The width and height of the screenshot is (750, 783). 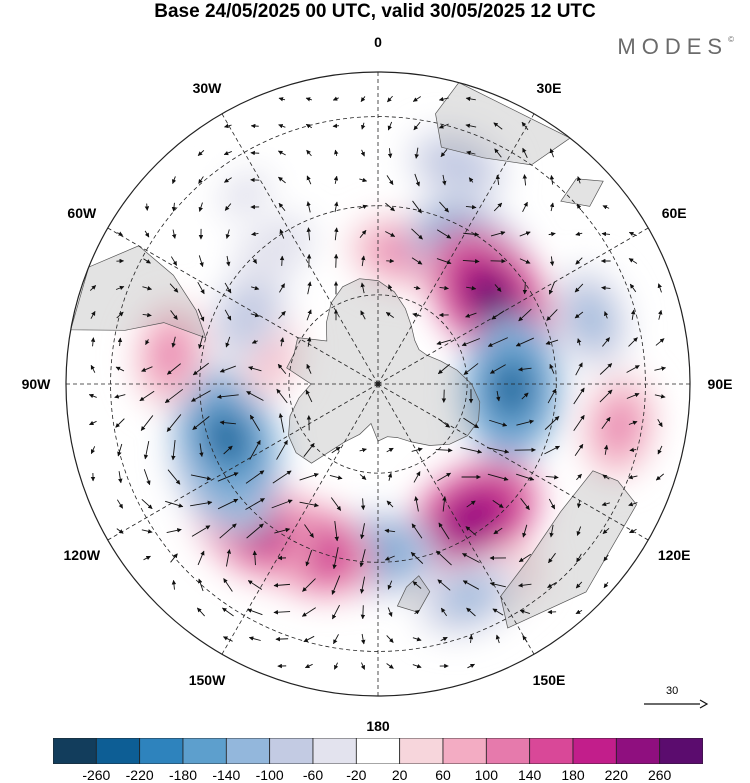 What do you see at coordinates (399, 775) in the screenshot?
I see `colorbar-tick-label: 20` at bounding box center [399, 775].